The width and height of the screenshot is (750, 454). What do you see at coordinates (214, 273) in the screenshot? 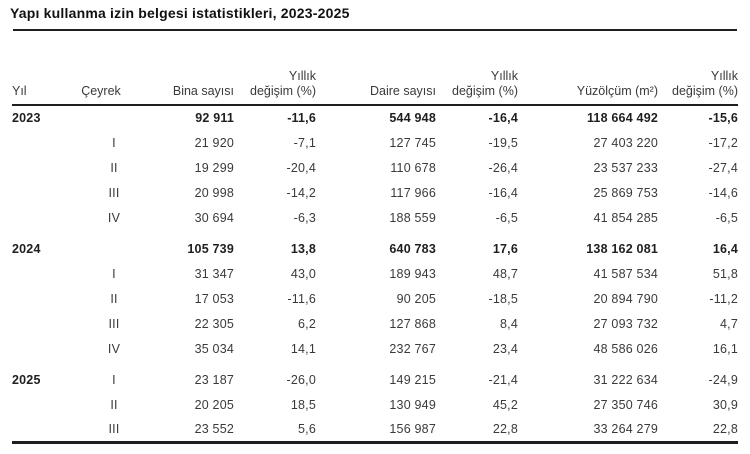
I see `value-cell: 31 347` at bounding box center [214, 273].